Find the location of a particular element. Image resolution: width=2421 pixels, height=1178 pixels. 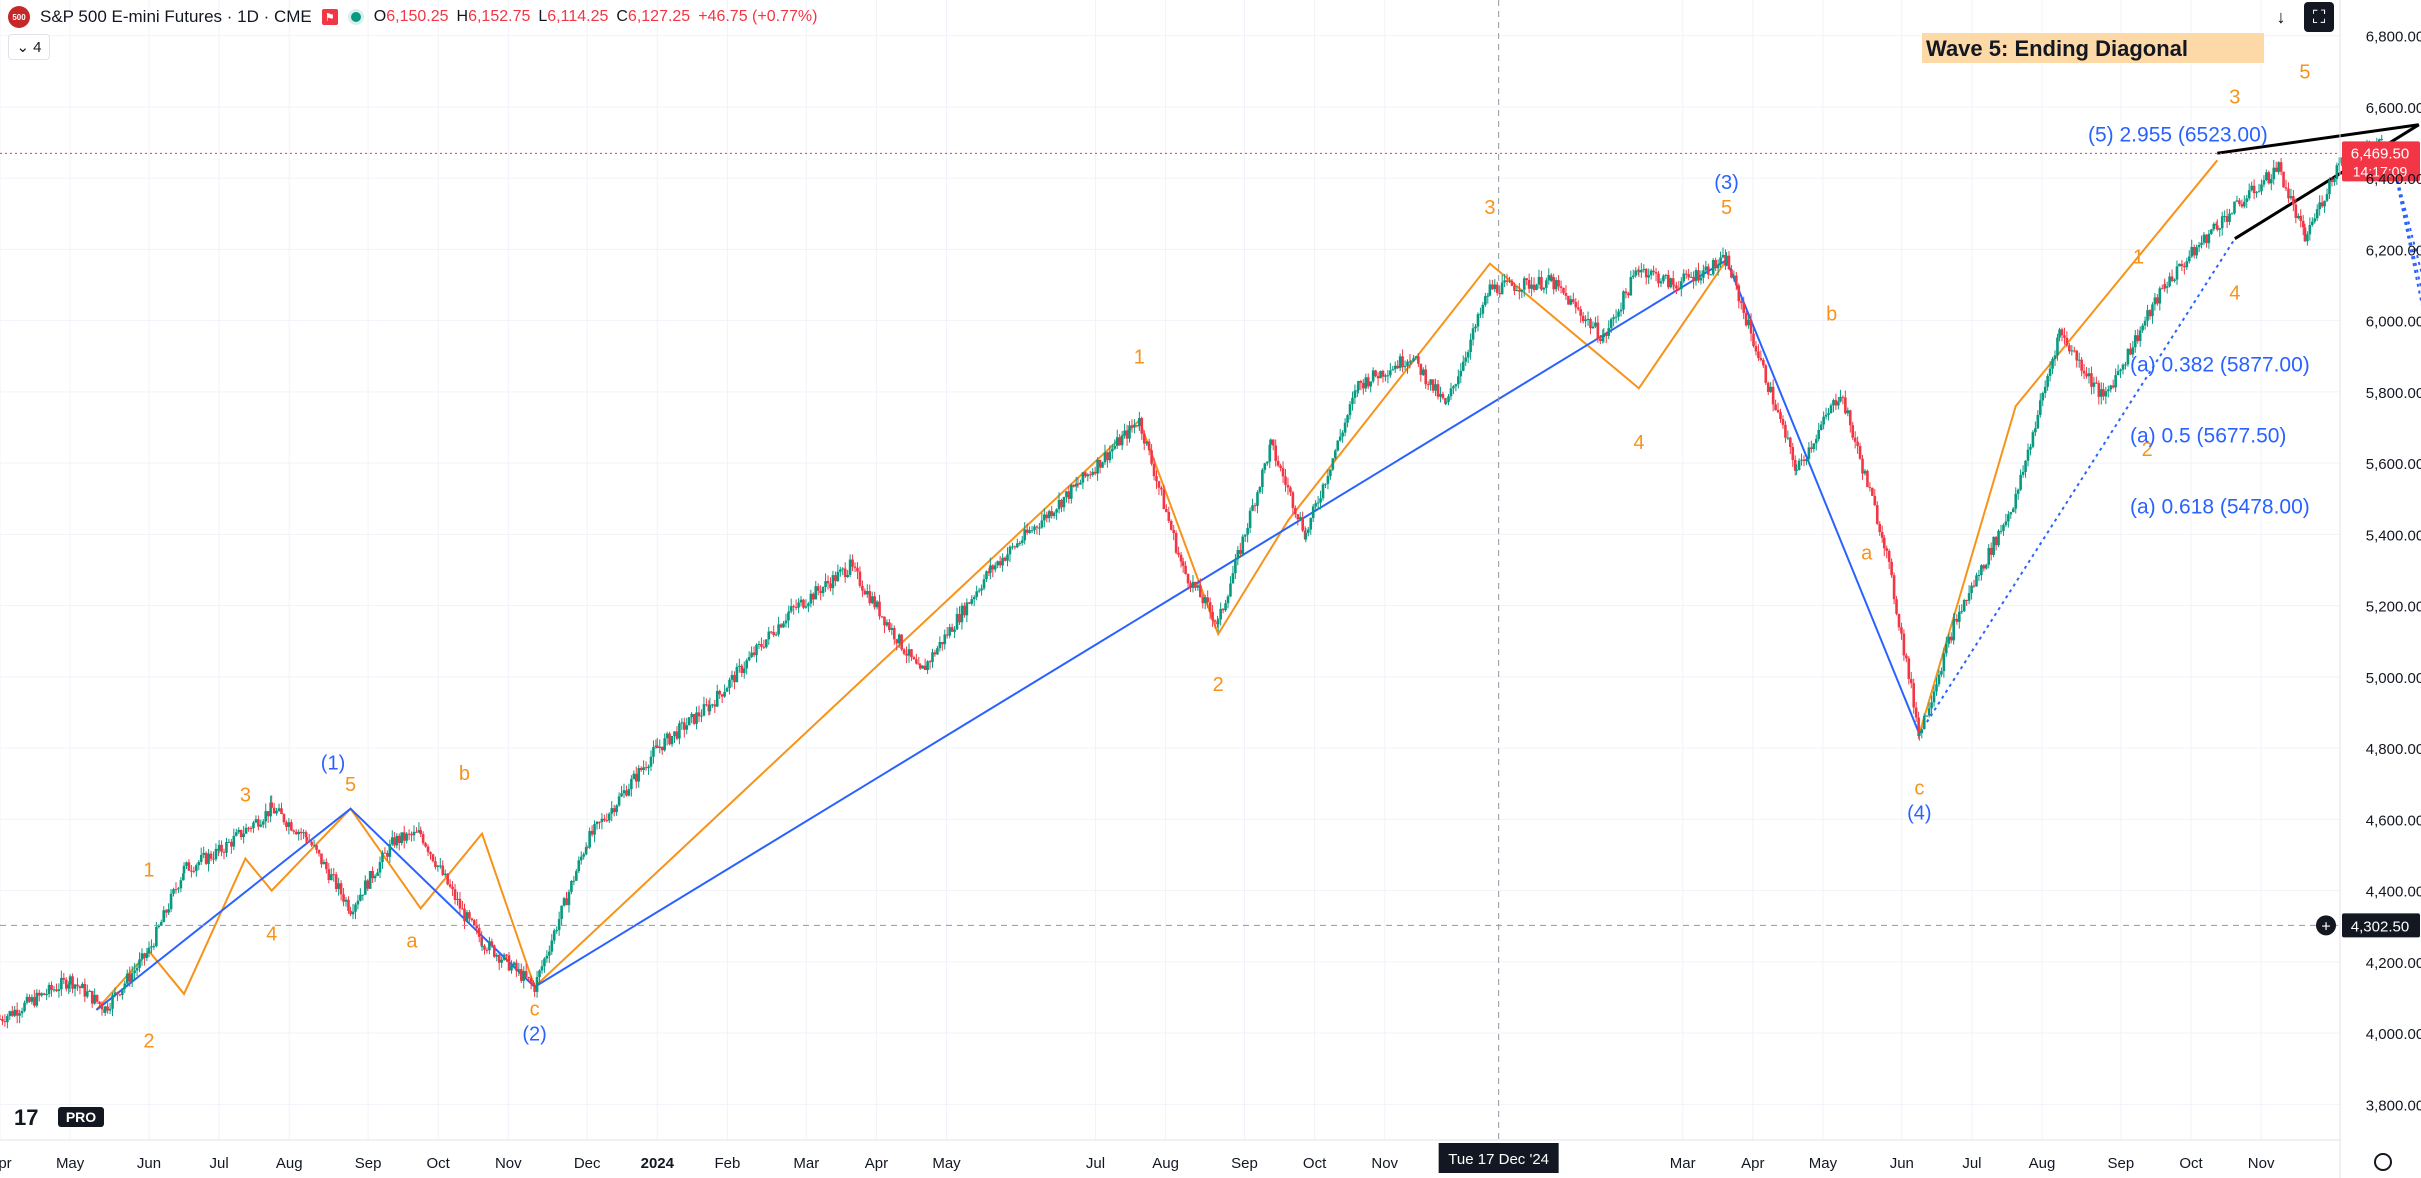

scroll-down-button: ↓ is located at coordinates (2281, 17).